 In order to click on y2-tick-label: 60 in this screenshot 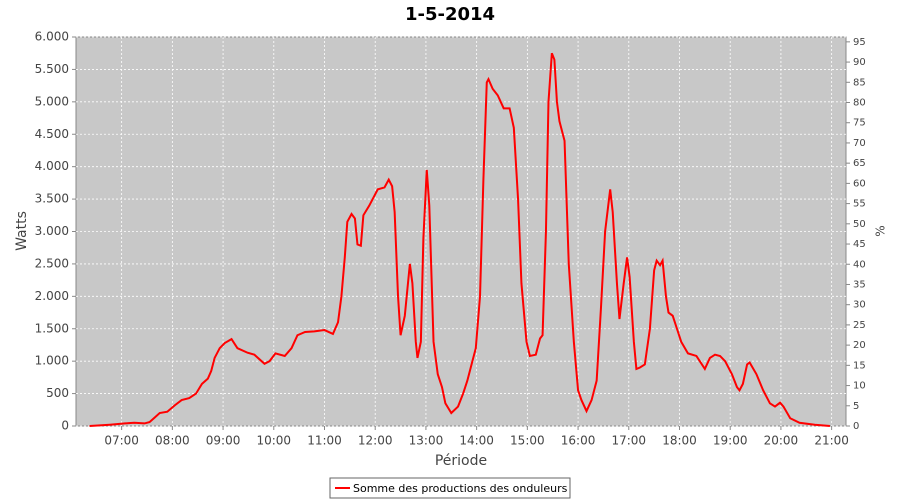, I will do `click(859, 183)`.